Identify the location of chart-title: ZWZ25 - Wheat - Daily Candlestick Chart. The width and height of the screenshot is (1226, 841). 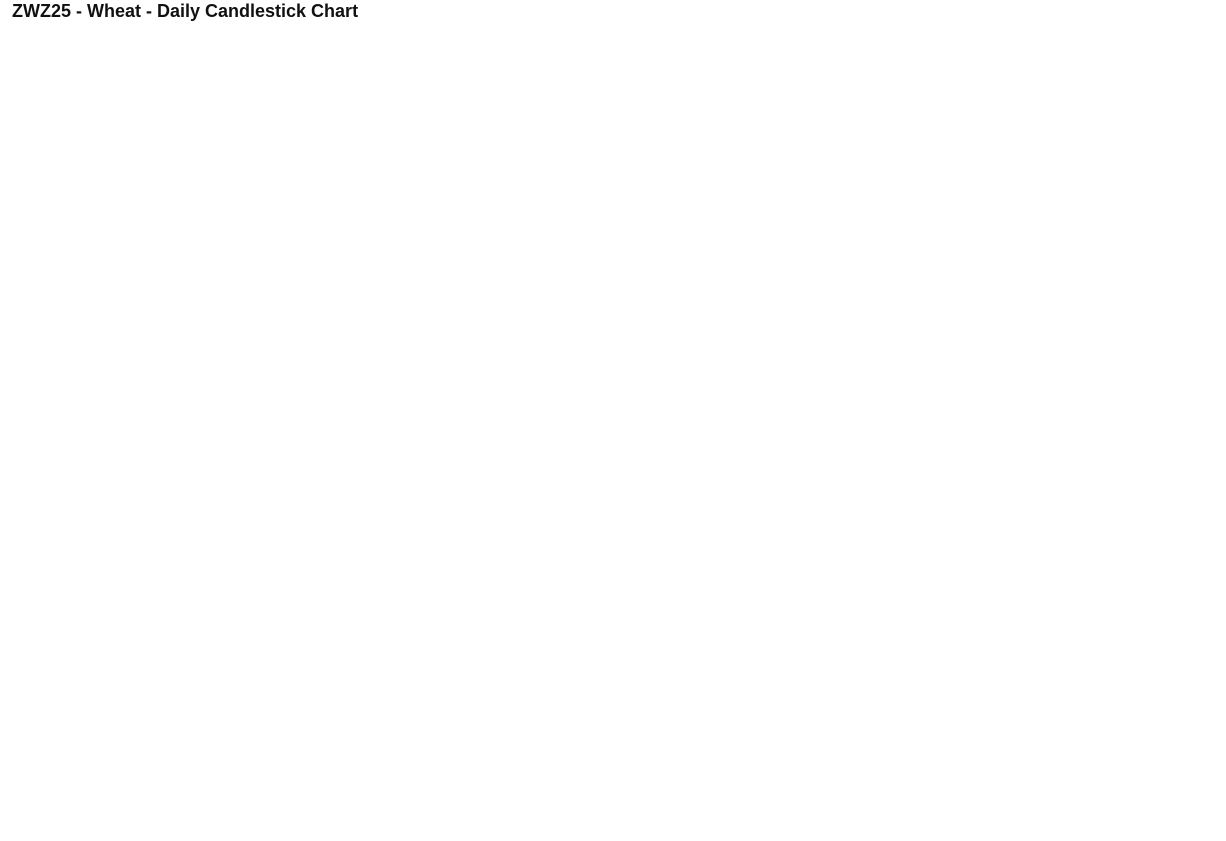
(185, 11).